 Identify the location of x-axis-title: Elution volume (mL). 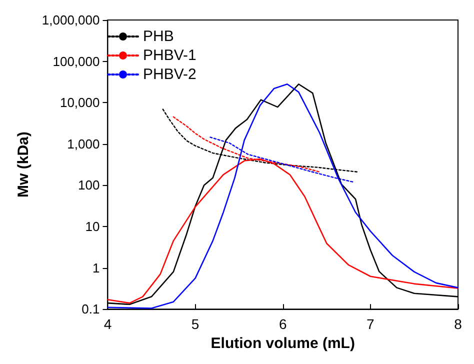
(282, 343).